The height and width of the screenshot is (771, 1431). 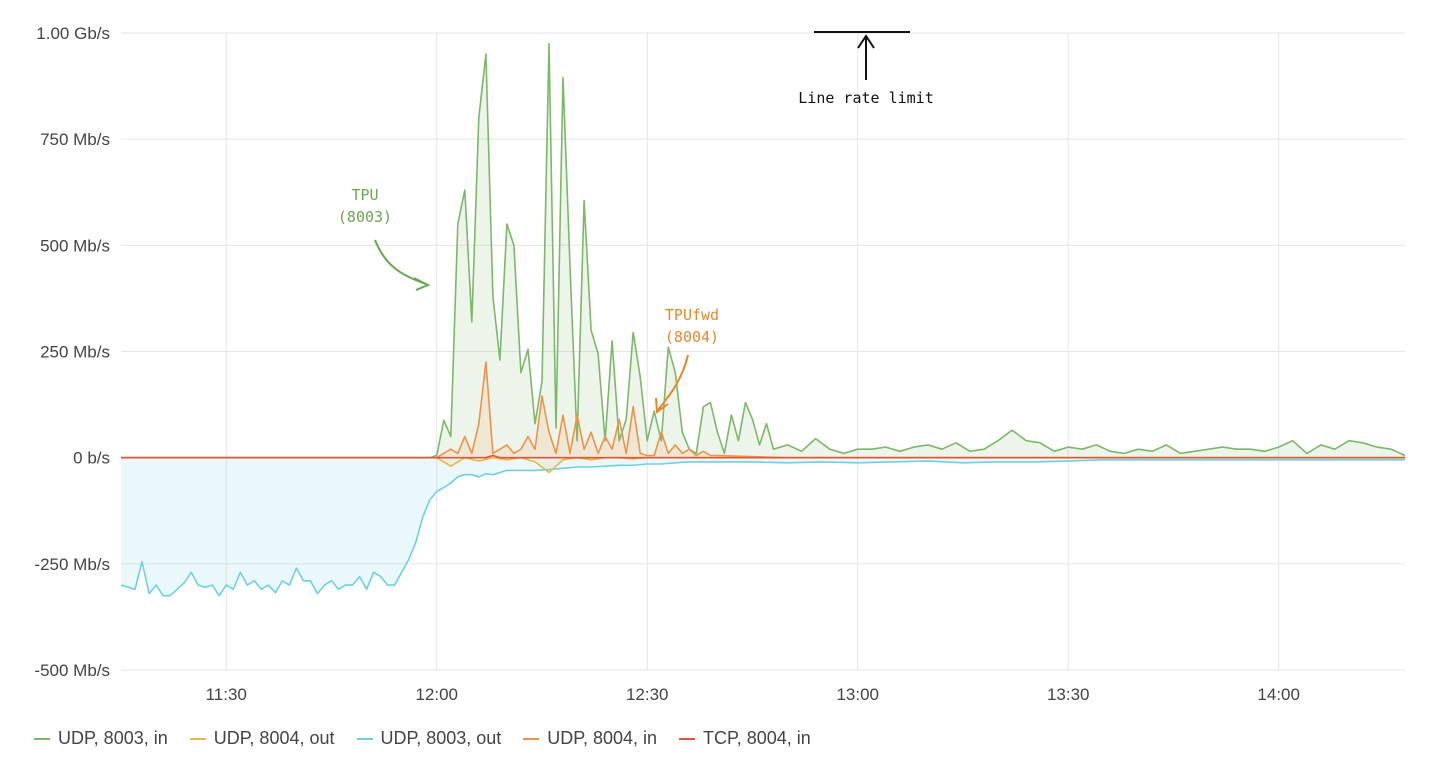 I want to click on y-tick-label: 250 Mb/s, so click(x=75, y=352).